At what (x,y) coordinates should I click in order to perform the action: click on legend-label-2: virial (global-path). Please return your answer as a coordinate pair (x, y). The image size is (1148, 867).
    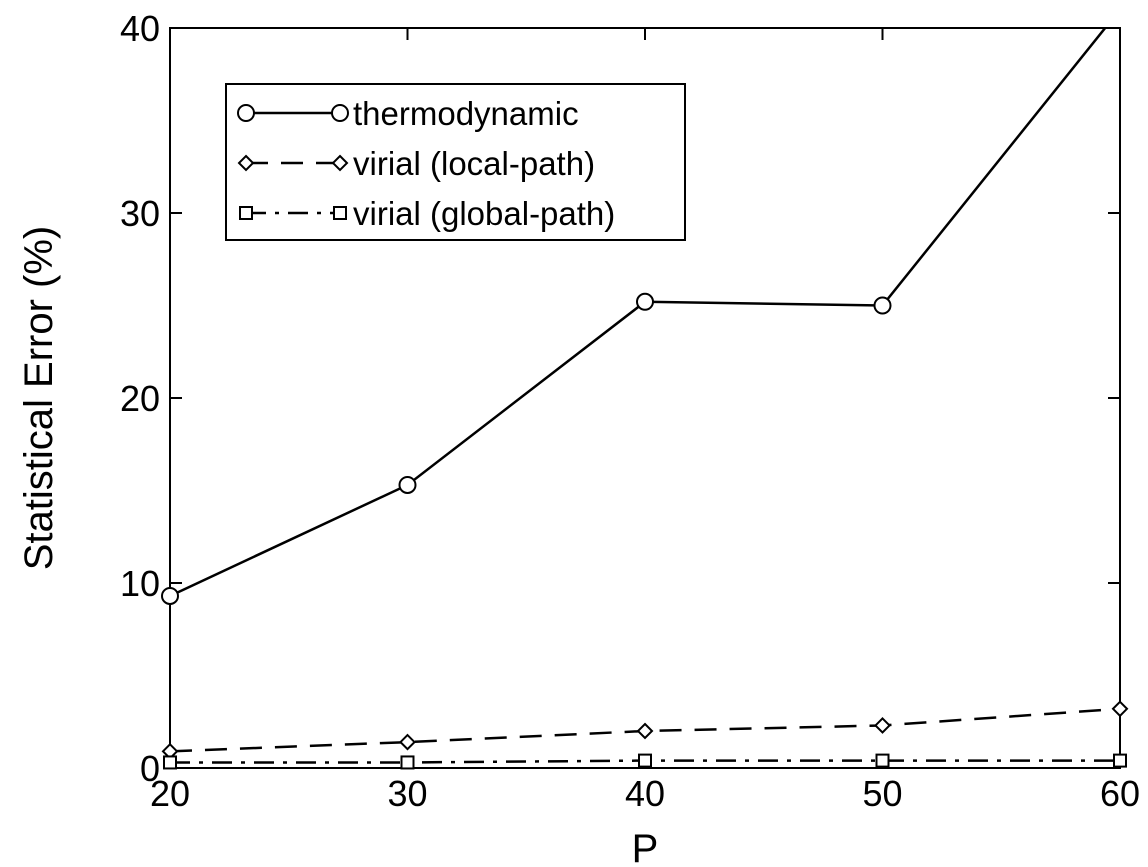
    Looking at the image, I should click on (484, 213).